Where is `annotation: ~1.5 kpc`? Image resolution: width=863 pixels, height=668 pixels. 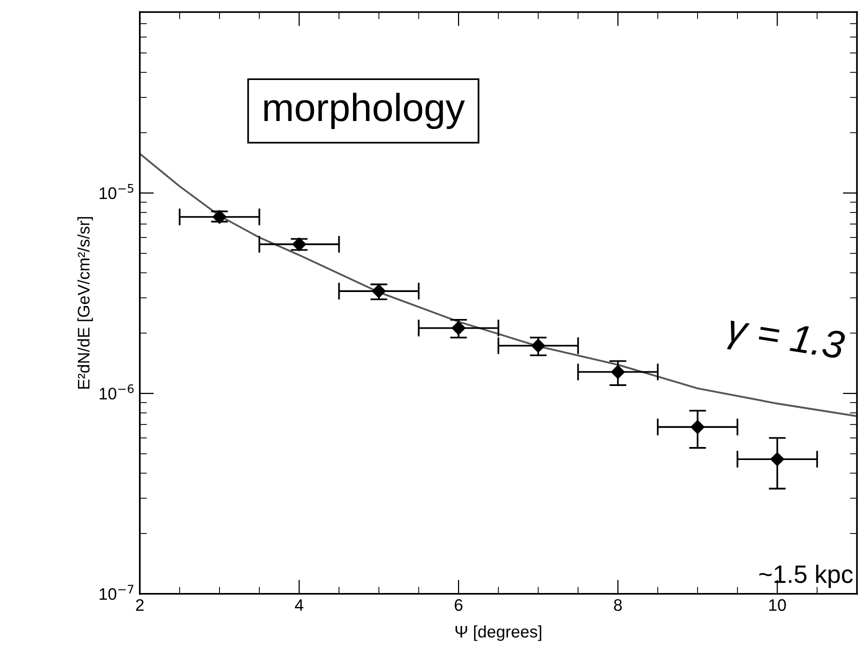 annotation: ~1.5 kpc is located at coordinates (806, 576).